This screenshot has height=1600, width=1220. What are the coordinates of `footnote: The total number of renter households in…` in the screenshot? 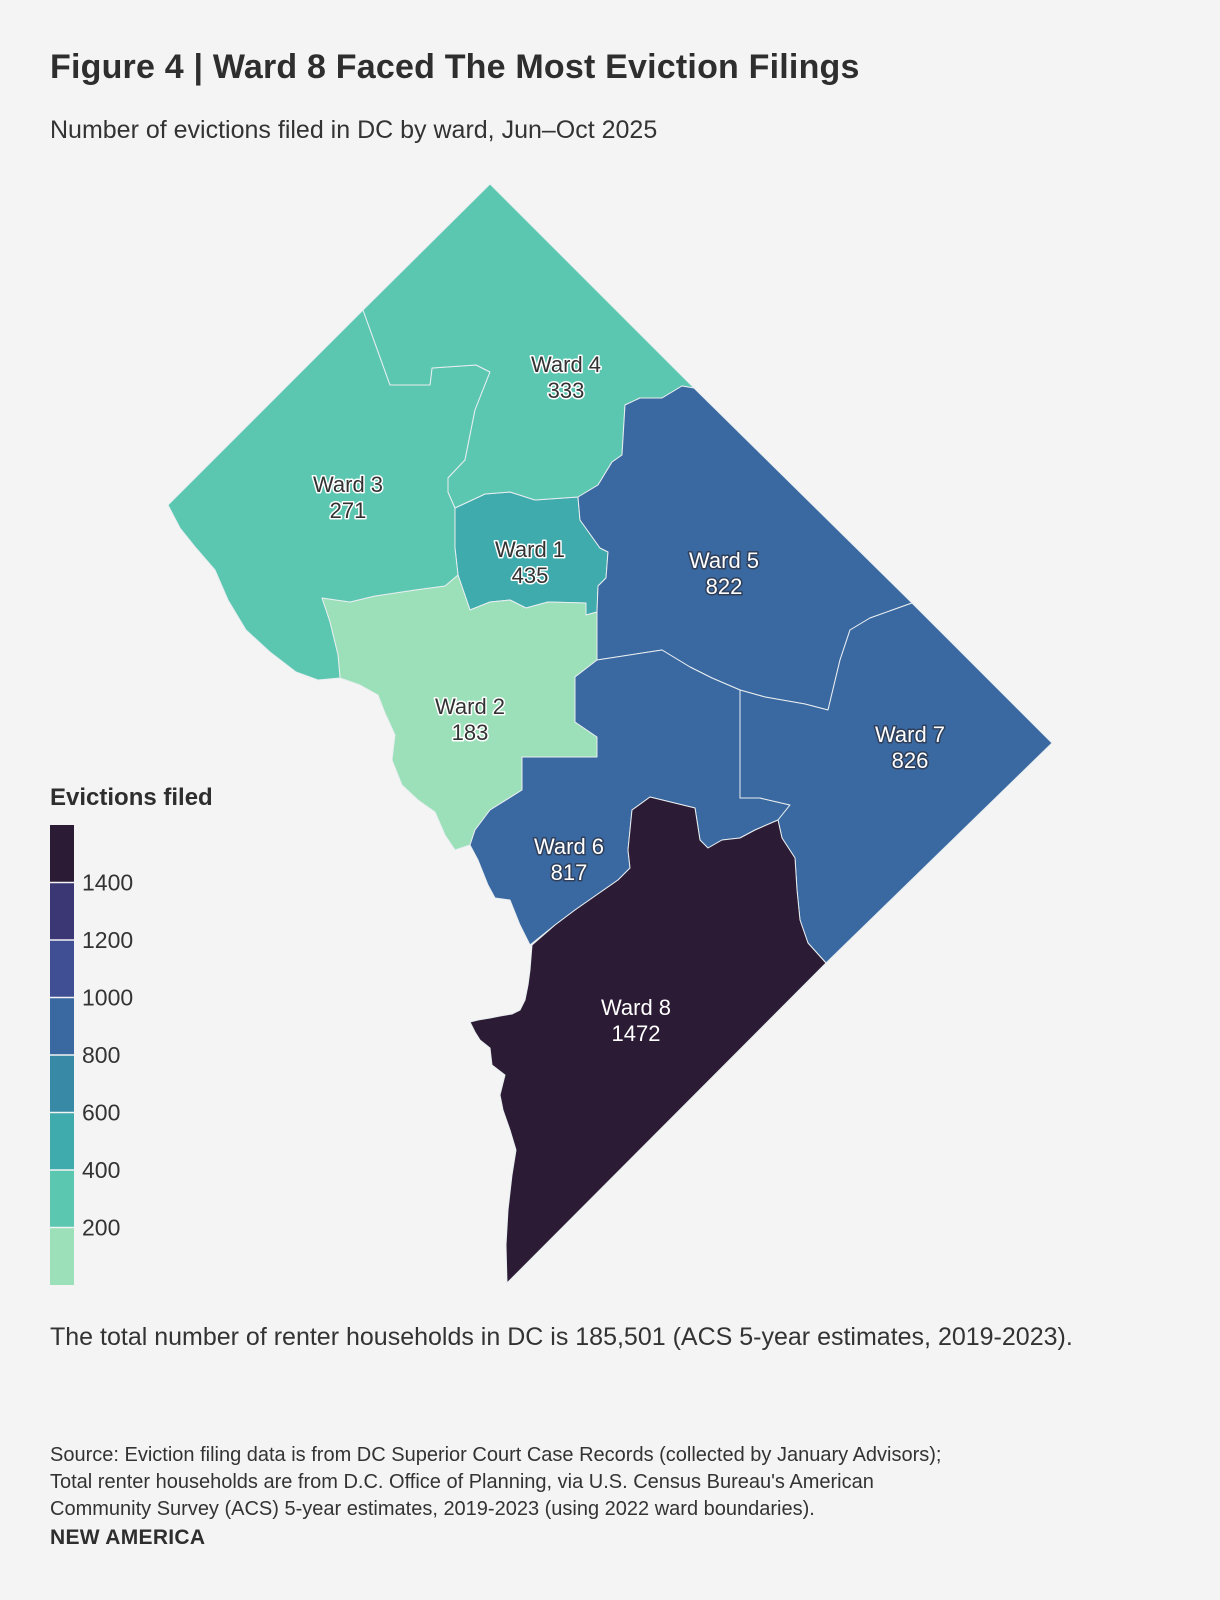 It's located at (561, 1337).